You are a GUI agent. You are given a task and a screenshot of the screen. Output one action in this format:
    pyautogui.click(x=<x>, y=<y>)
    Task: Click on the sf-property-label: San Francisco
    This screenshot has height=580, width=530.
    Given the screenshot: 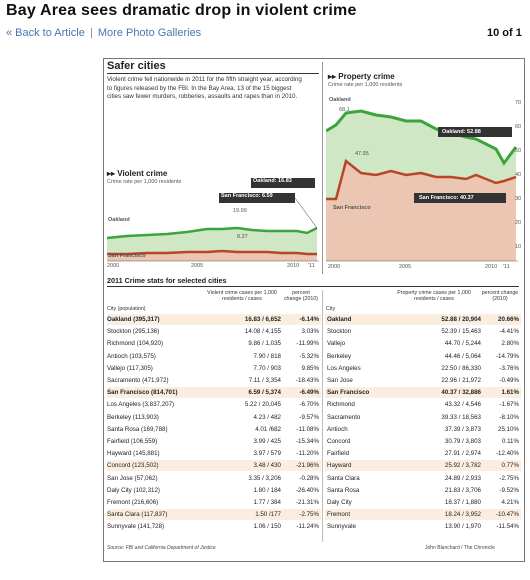 What is the action you would take?
    pyautogui.click(x=352, y=208)
    